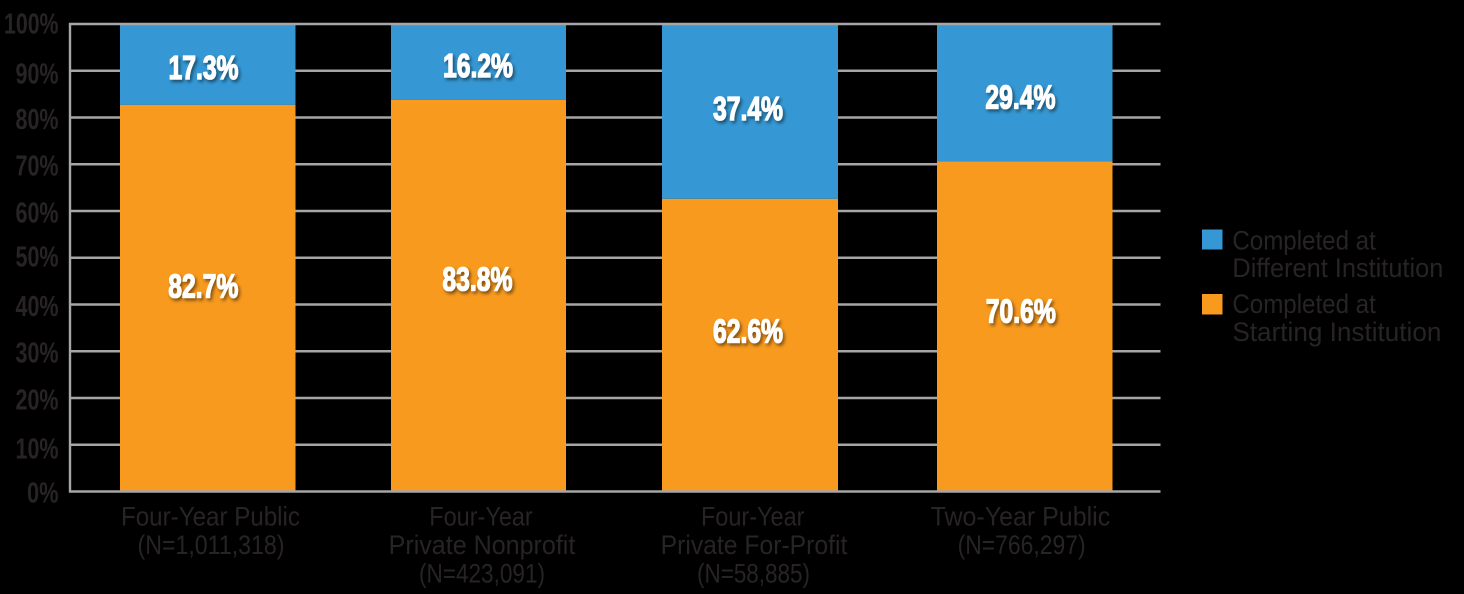  Describe the element at coordinates (1336, 332) in the screenshot. I see `svg-text: Starting Institution` at that location.